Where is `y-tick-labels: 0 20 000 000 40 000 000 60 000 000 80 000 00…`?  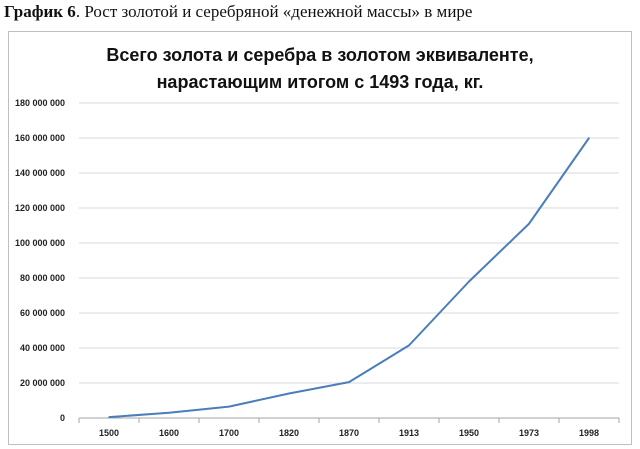
y-tick-labels: 0 20 000 000 40 000 000 60 000 000 80 000 00… is located at coordinates (40, 260).